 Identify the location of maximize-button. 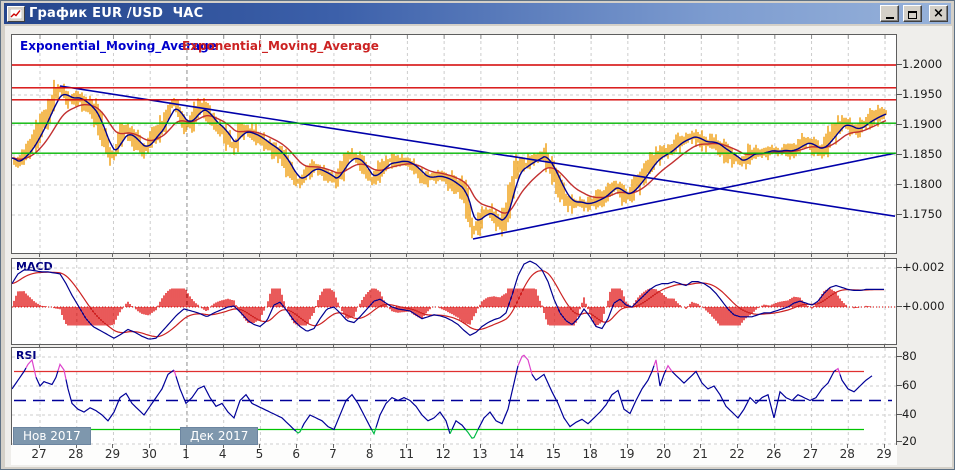
(912, 13).